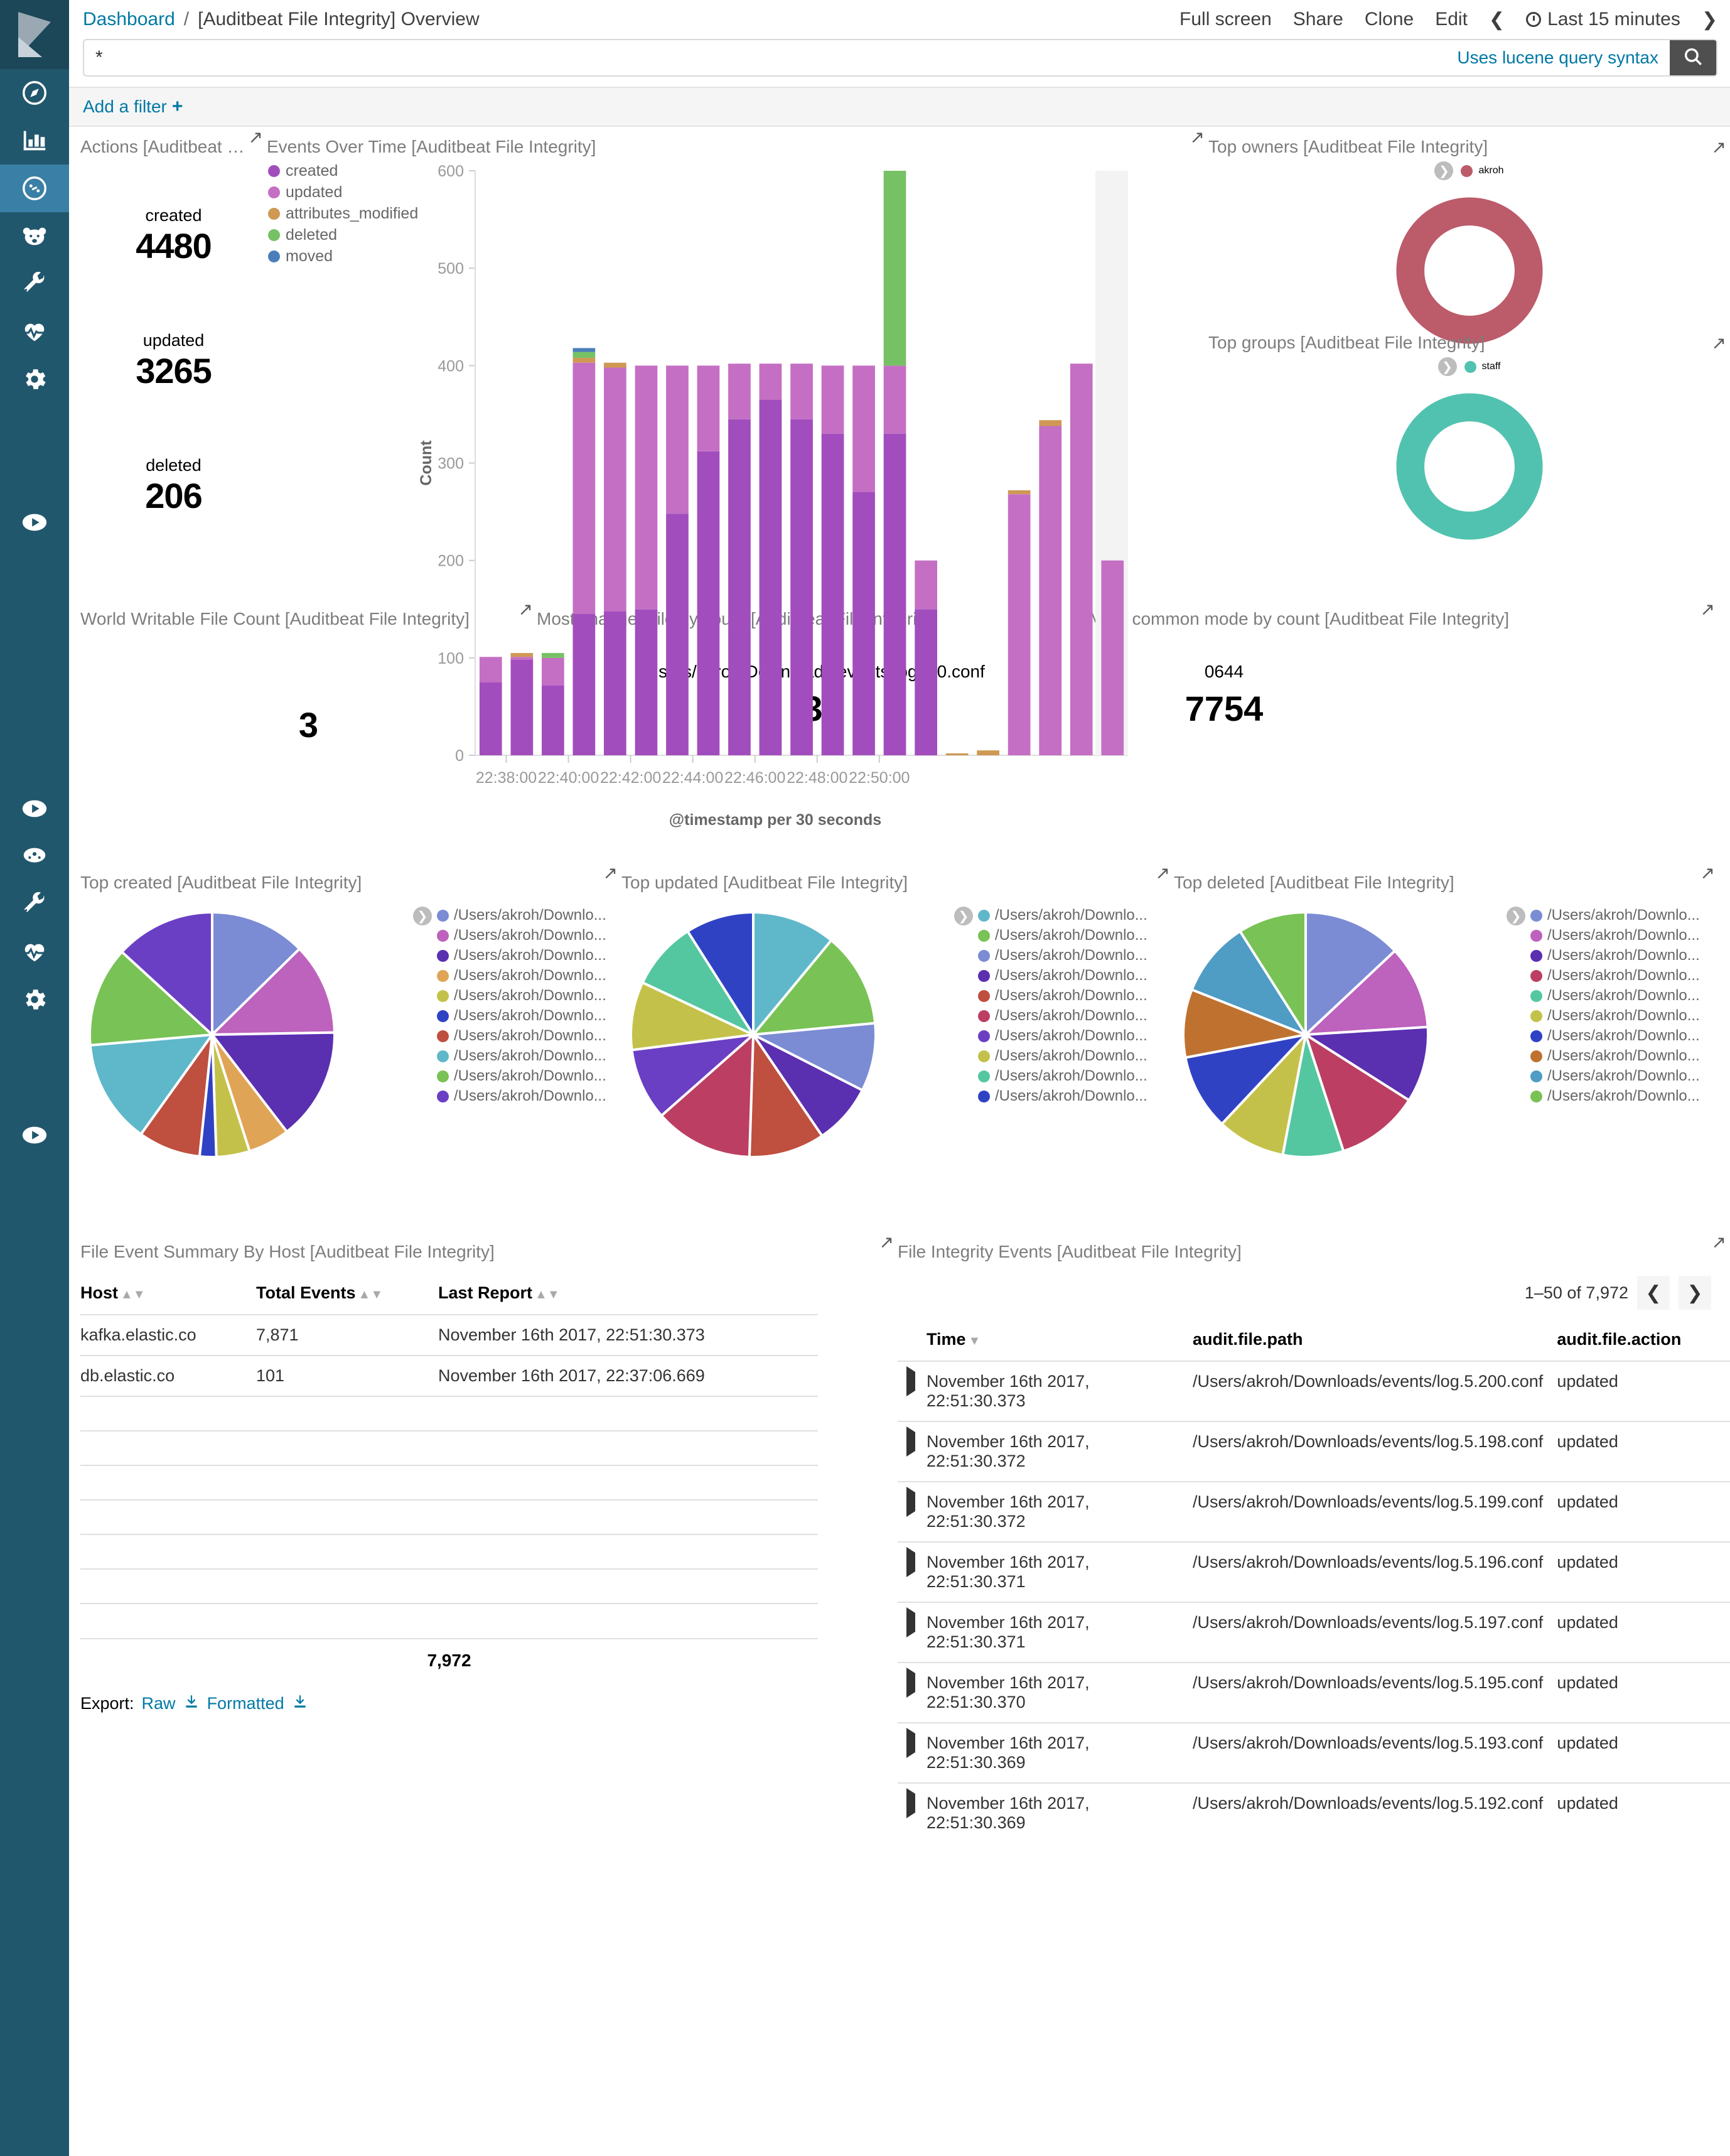 This screenshot has height=2156, width=1730. Describe the element at coordinates (1060, 1342) in the screenshot. I see `column-header-time: Time ▼` at that location.